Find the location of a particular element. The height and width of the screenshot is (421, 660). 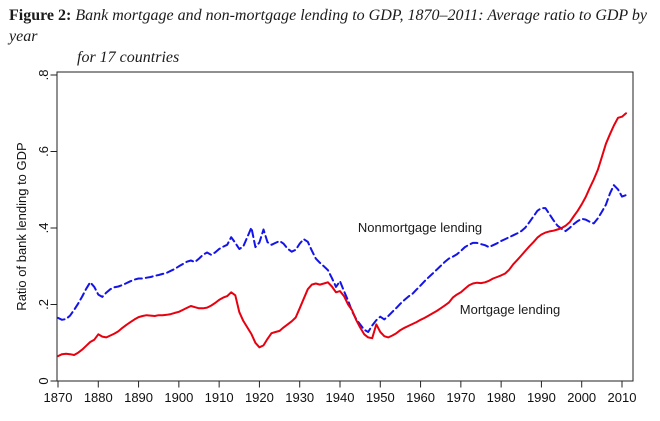

series-label-nonmortgage: Nonmortgage lending is located at coordinates (420, 227).